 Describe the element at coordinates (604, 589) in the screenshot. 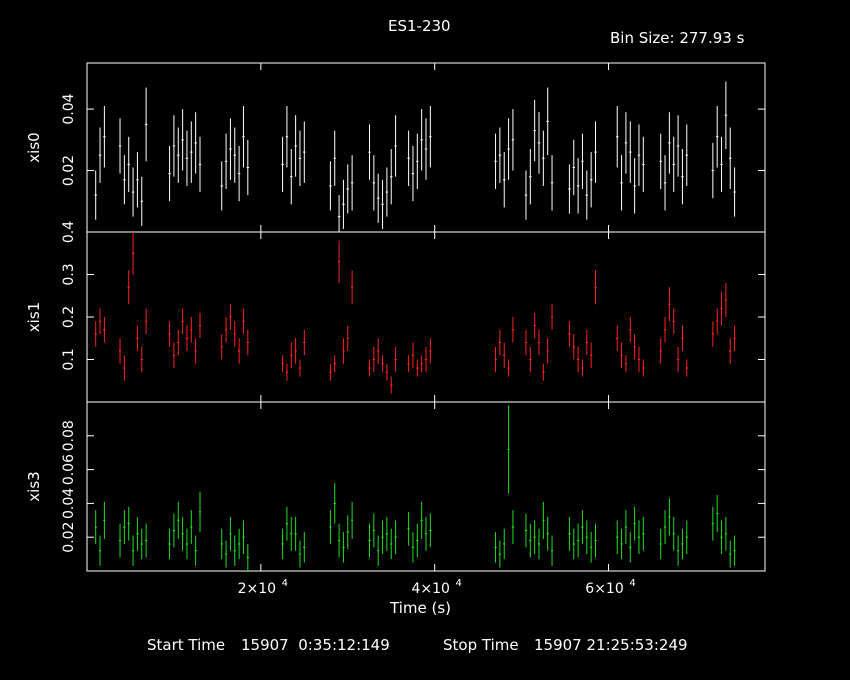

I see `x-tick-label: 6×10` at that location.